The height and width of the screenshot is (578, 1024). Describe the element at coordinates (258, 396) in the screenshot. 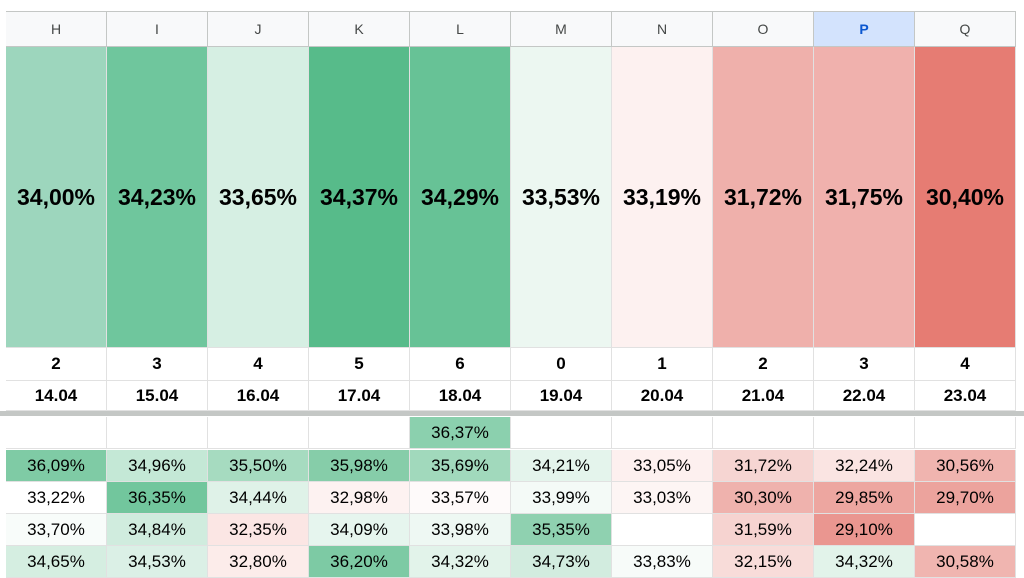

I see `date-cell: 16.04` at that location.